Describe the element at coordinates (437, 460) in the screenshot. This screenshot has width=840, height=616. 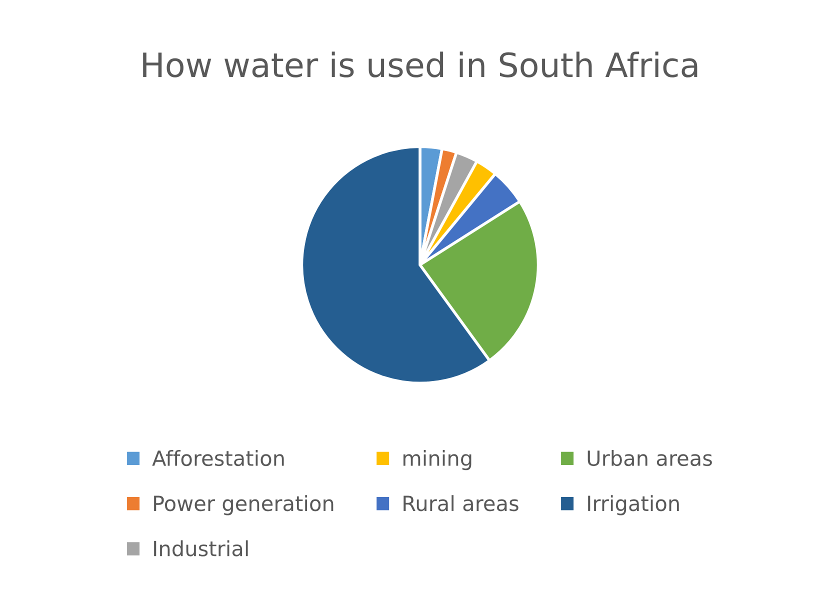
I see `legend-label: mining` at that location.